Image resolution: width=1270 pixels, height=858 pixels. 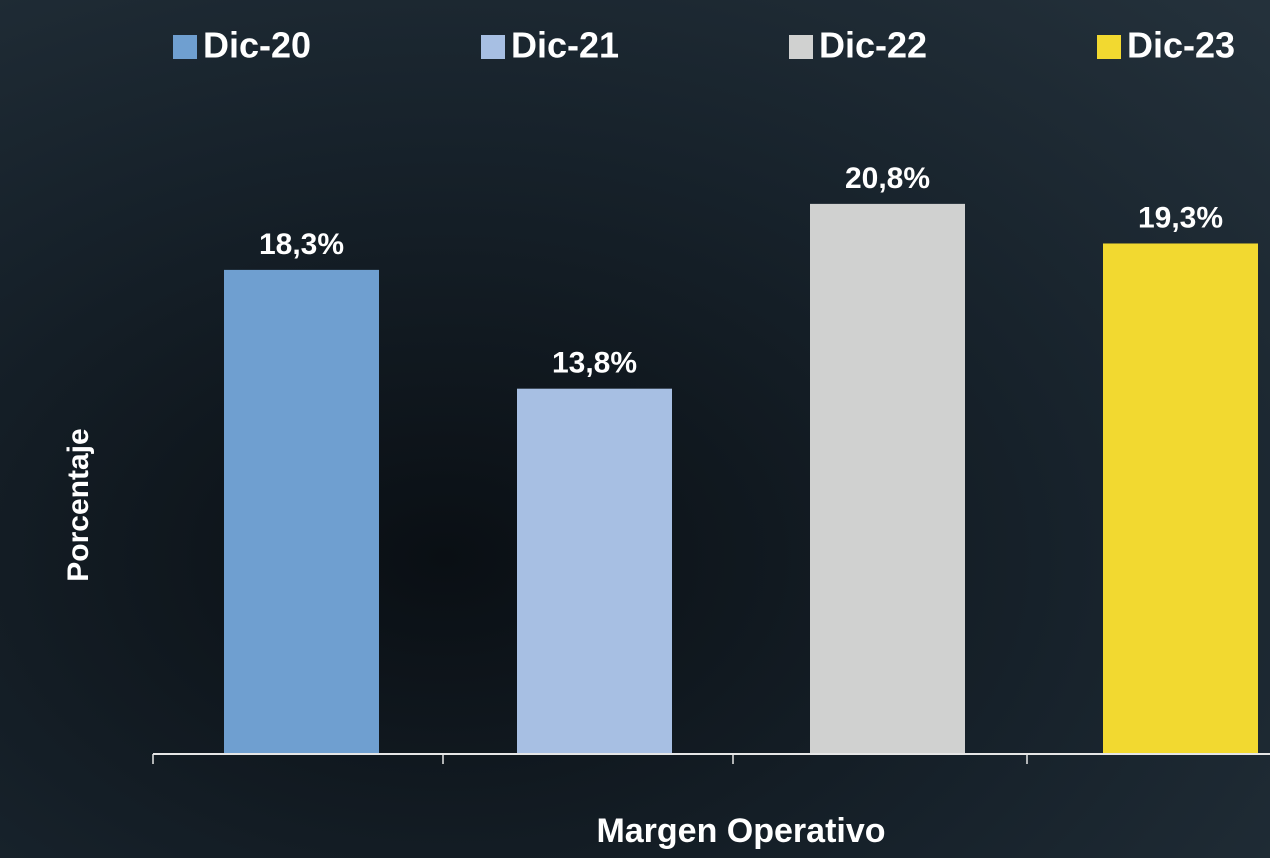 What do you see at coordinates (565, 45) in the screenshot?
I see `legend-label: Dic-21` at bounding box center [565, 45].